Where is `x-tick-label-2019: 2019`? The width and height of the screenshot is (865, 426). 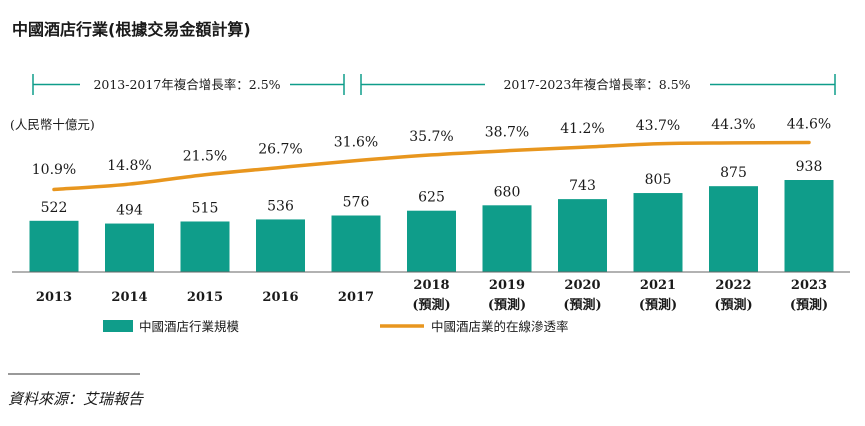
x-tick-label-2019: 2019 is located at coordinates (507, 285).